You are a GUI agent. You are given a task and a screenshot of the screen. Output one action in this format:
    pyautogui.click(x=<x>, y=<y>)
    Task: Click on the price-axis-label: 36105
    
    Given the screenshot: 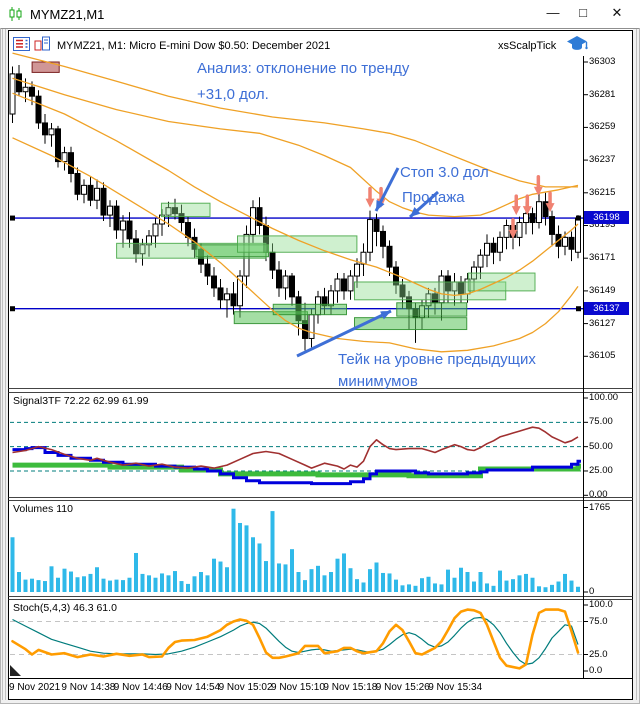 What is the action you would take?
    pyautogui.click(x=602, y=356)
    